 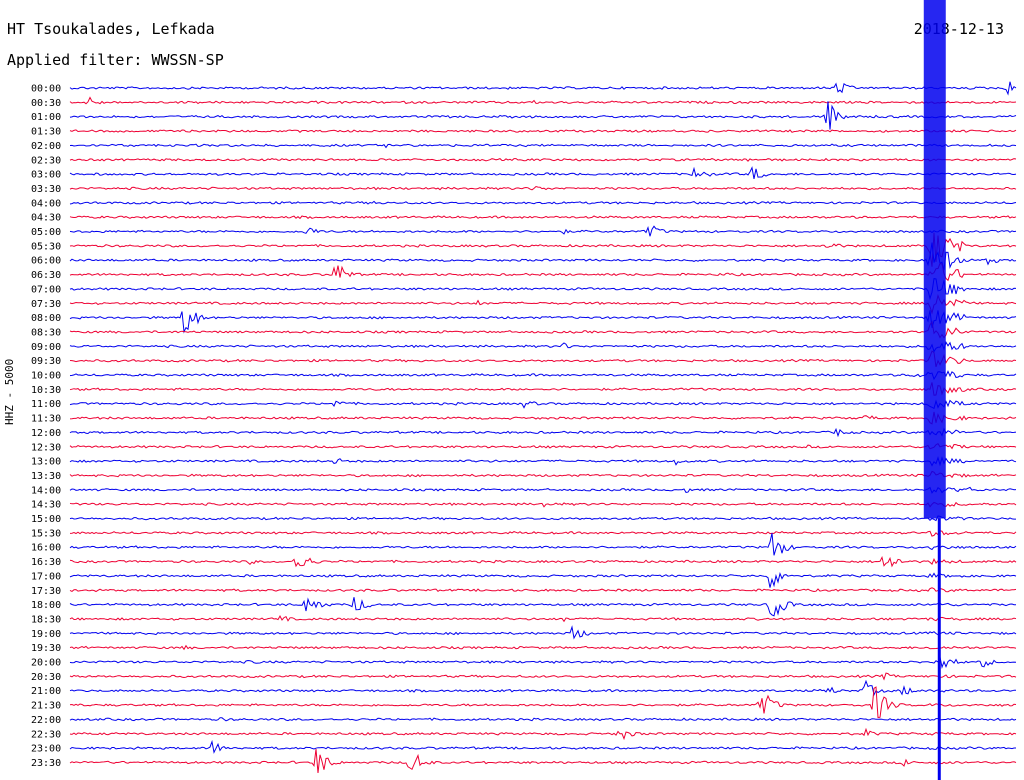 What do you see at coordinates (46, 160) in the screenshot?
I see `time-label: 02:30` at bounding box center [46, 160].